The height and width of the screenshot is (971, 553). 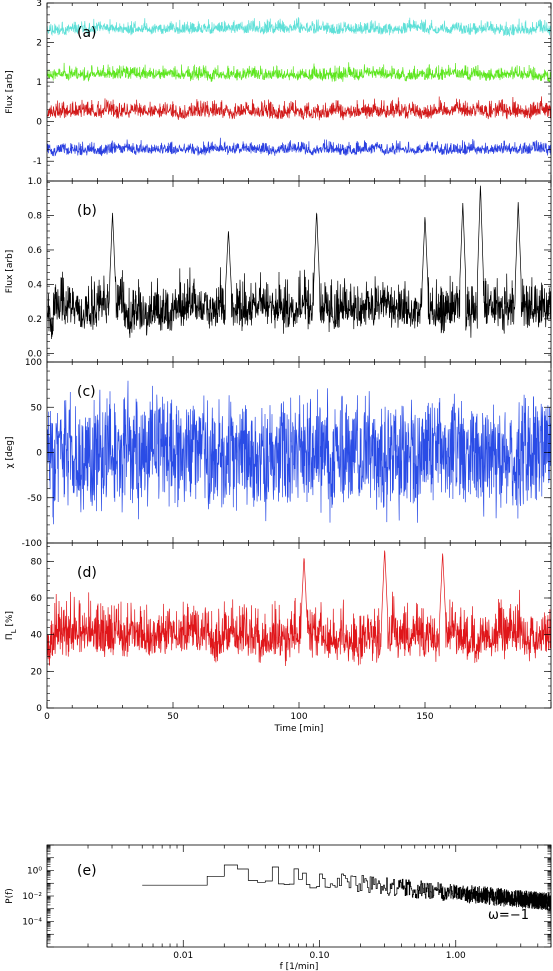 What do you see at coordinates (11, 625) in the screenshot?
I see `y-axis-label-d: ΠL [%]` at bounding box center [11, 625].